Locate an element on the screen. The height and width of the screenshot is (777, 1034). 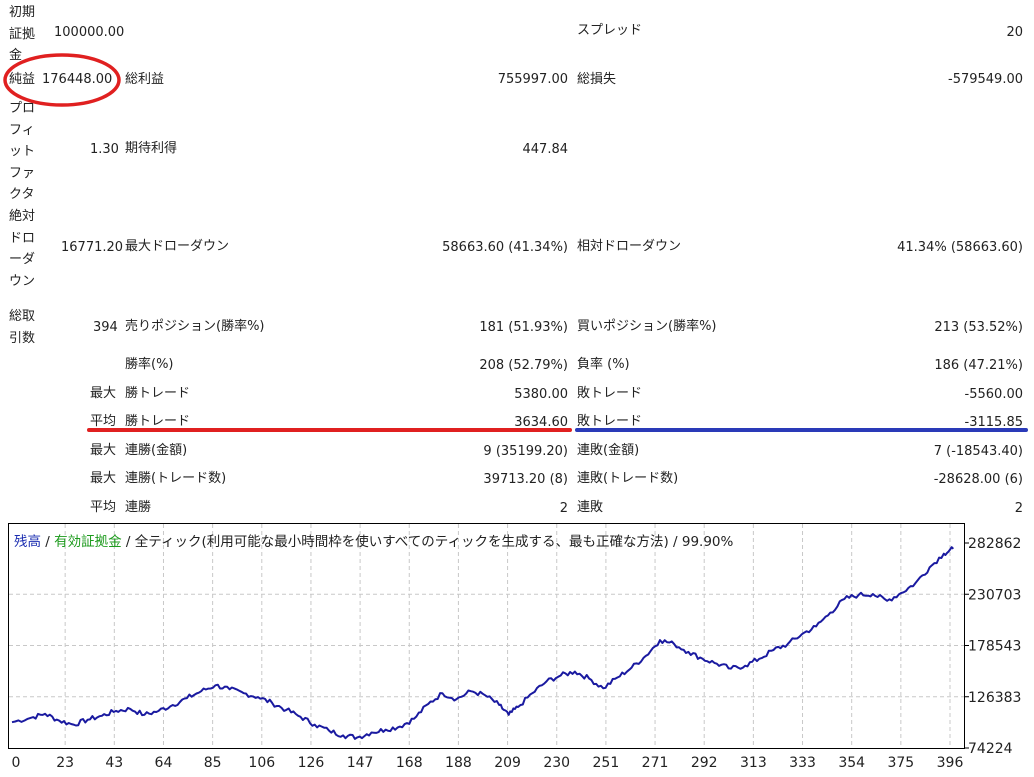
largest-win-value: 5380.00 is located at coordinates (541, 394).